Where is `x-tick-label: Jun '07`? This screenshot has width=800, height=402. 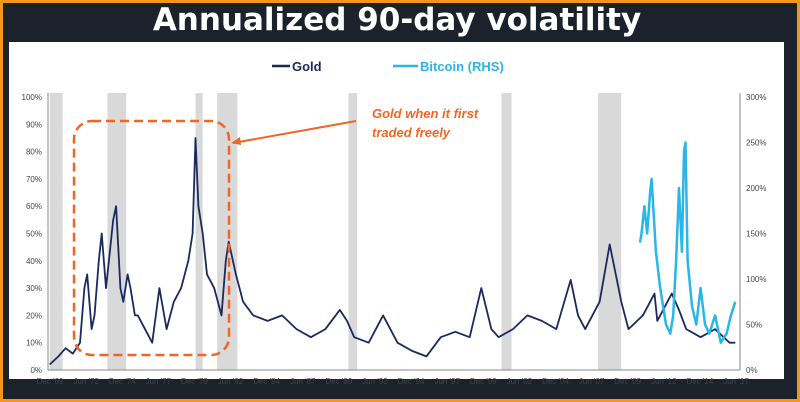
x-tick-label: Jun '07 is located at coordinates (592, 381).